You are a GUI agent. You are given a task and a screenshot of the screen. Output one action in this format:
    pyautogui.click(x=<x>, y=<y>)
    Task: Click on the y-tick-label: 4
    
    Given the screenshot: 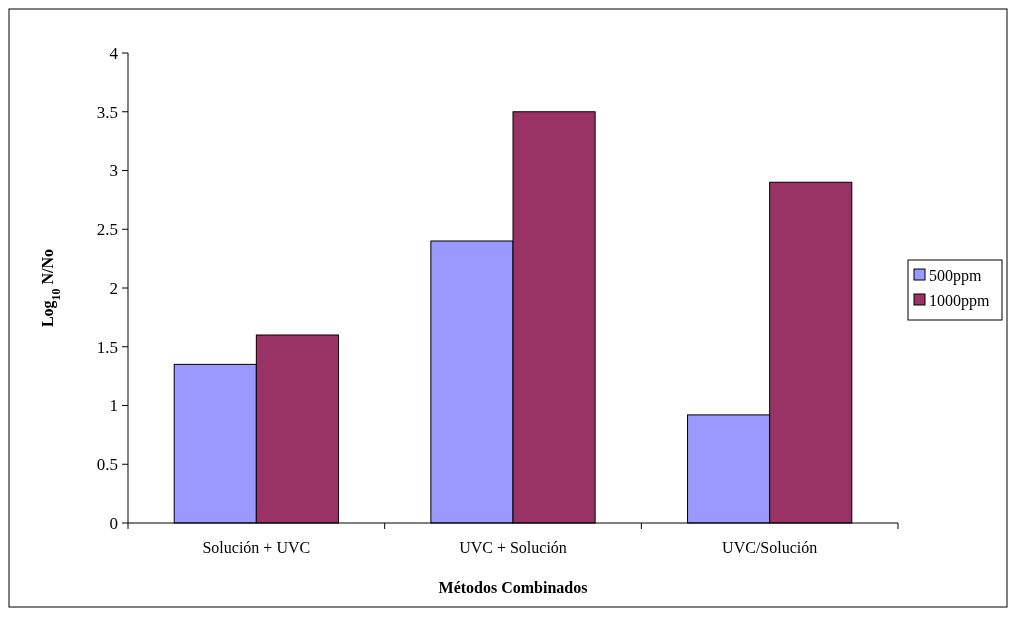 What is the action you would take?
    pyautogui.click(x=114, y=53)
    